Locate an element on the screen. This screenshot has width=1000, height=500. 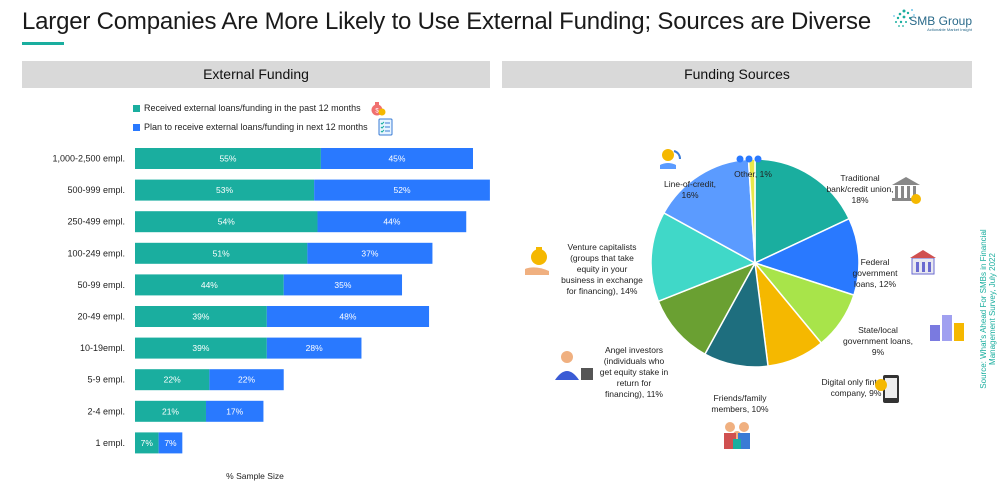
smb-group-logo-icon is located at coordinates (904, 18).